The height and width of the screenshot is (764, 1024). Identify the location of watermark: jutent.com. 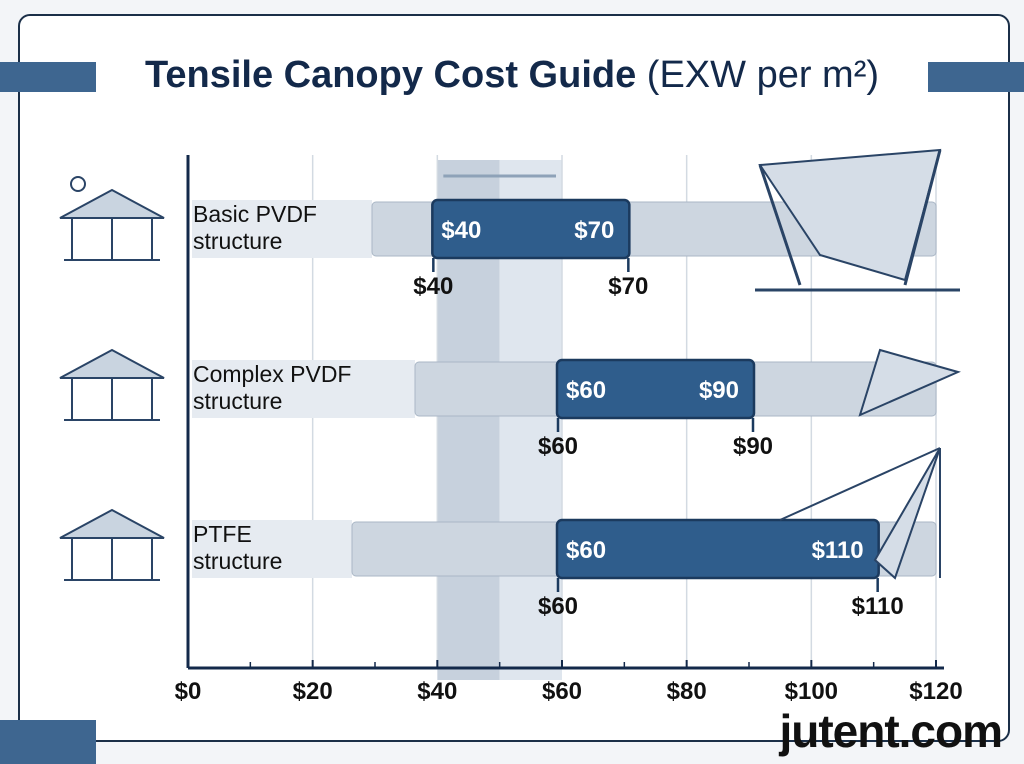
(891, 731).